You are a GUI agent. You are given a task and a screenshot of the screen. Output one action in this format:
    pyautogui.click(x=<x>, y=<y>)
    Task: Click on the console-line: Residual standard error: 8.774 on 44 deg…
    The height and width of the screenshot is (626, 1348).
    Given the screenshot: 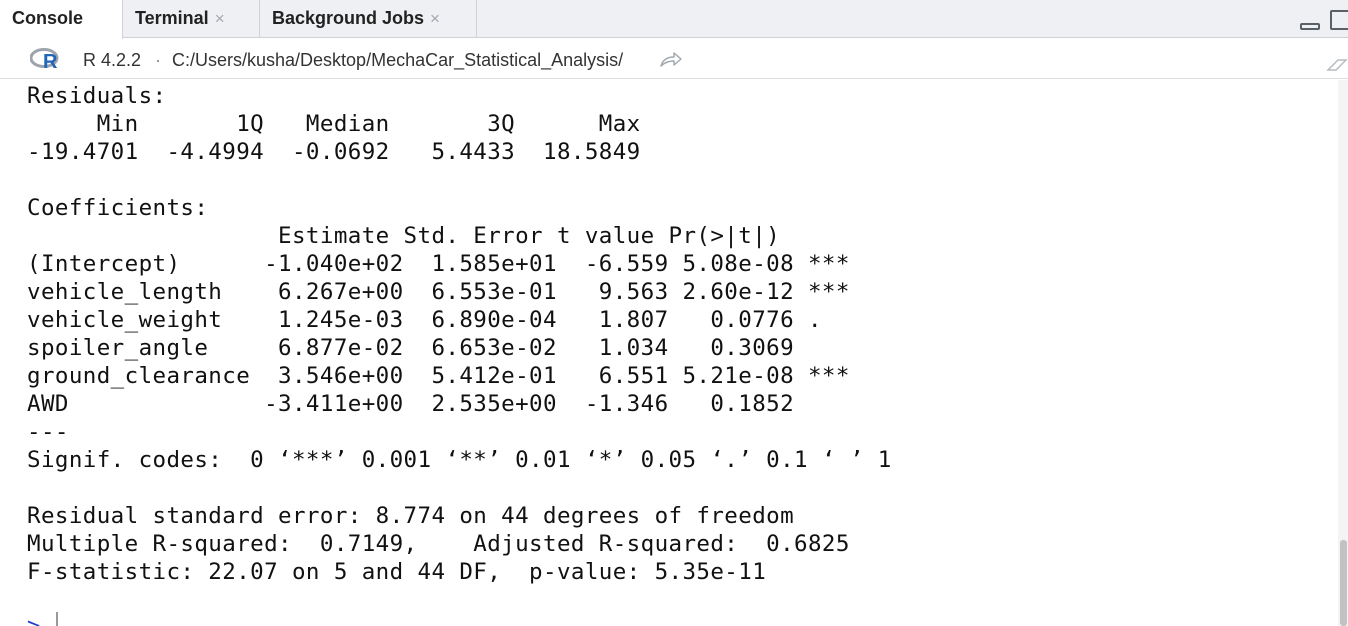 What is the action you would take?
    pyautogui.click(x=411, y=516)
    